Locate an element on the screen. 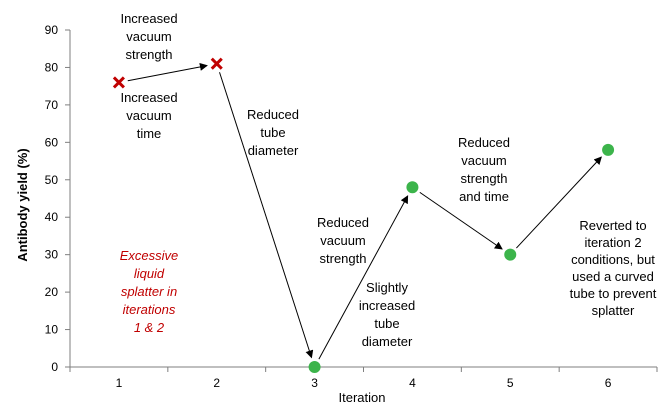  y-tick-label: 60 is located at coordinates (52, 142).